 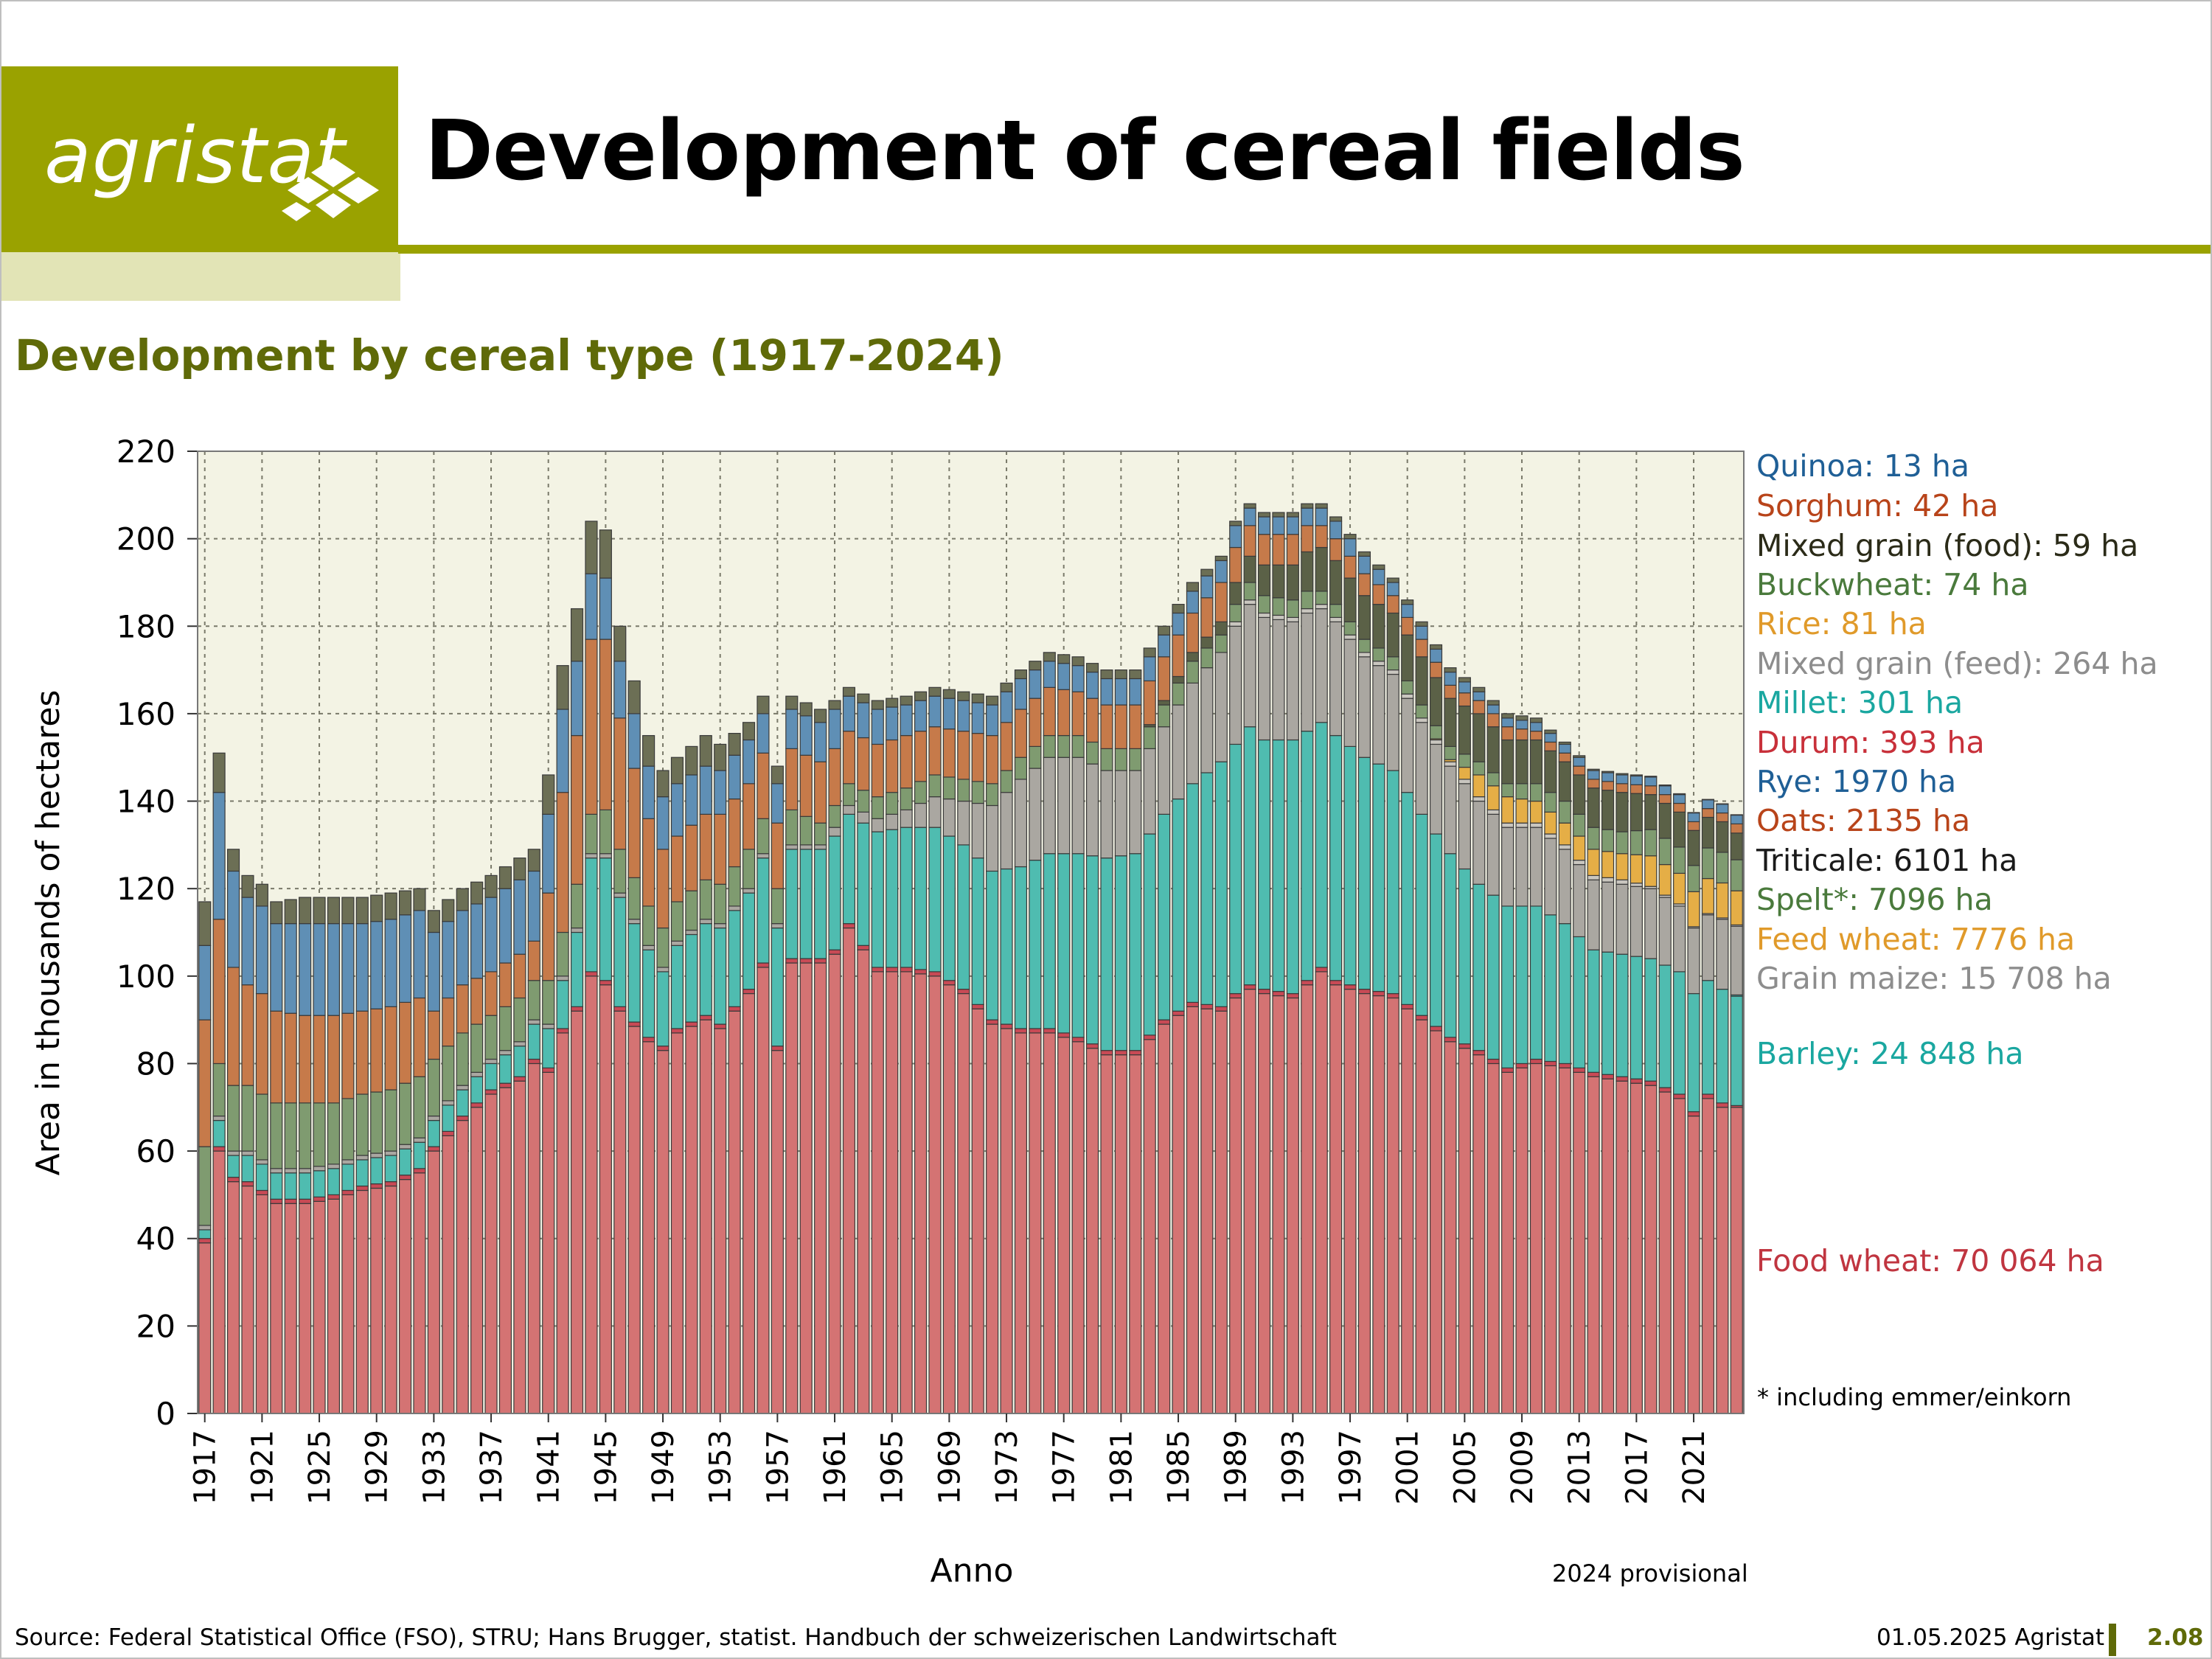 What do you see at coordinates (1863, 820) in the screenshot?
I see `legend-item: Oats: 2135 ha` at bounding box center [1863, 820].